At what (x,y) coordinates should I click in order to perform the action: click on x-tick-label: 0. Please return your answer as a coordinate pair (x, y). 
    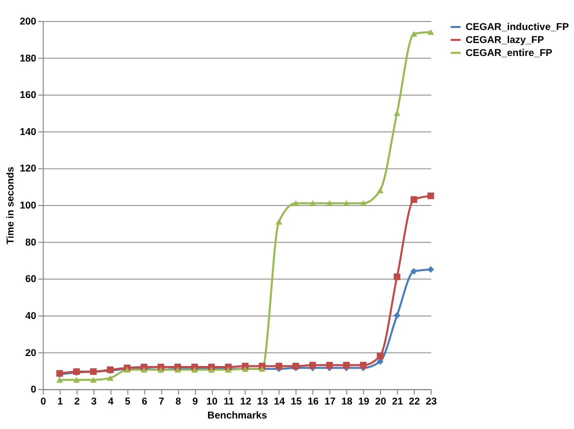
    Looking at the image, I should click on (43, 402).